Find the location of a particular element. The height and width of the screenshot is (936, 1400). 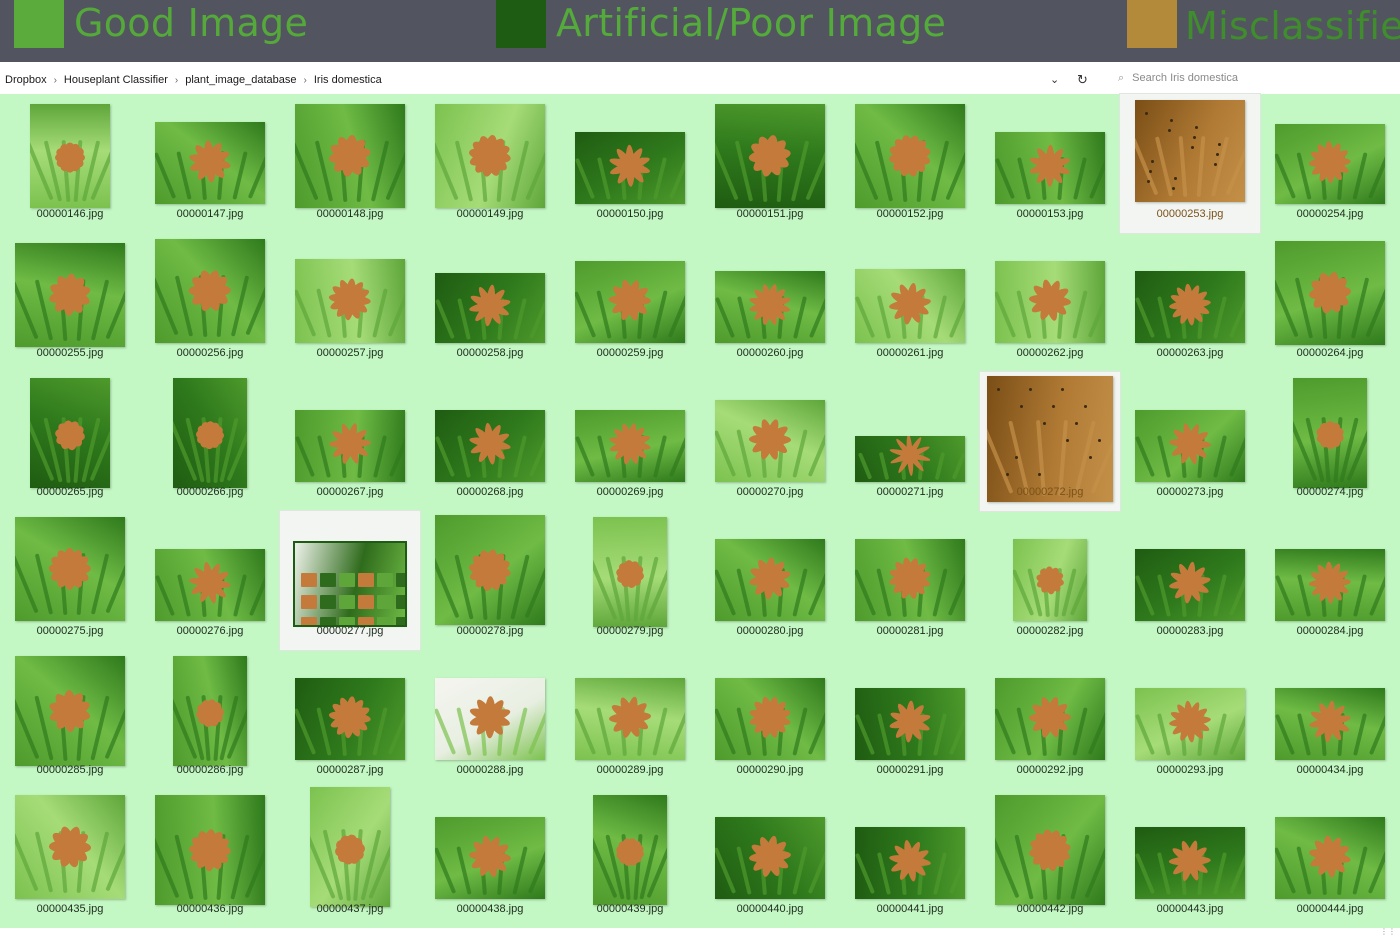

file-tile: 00000287.jpg is located at coordinates (350, 719).